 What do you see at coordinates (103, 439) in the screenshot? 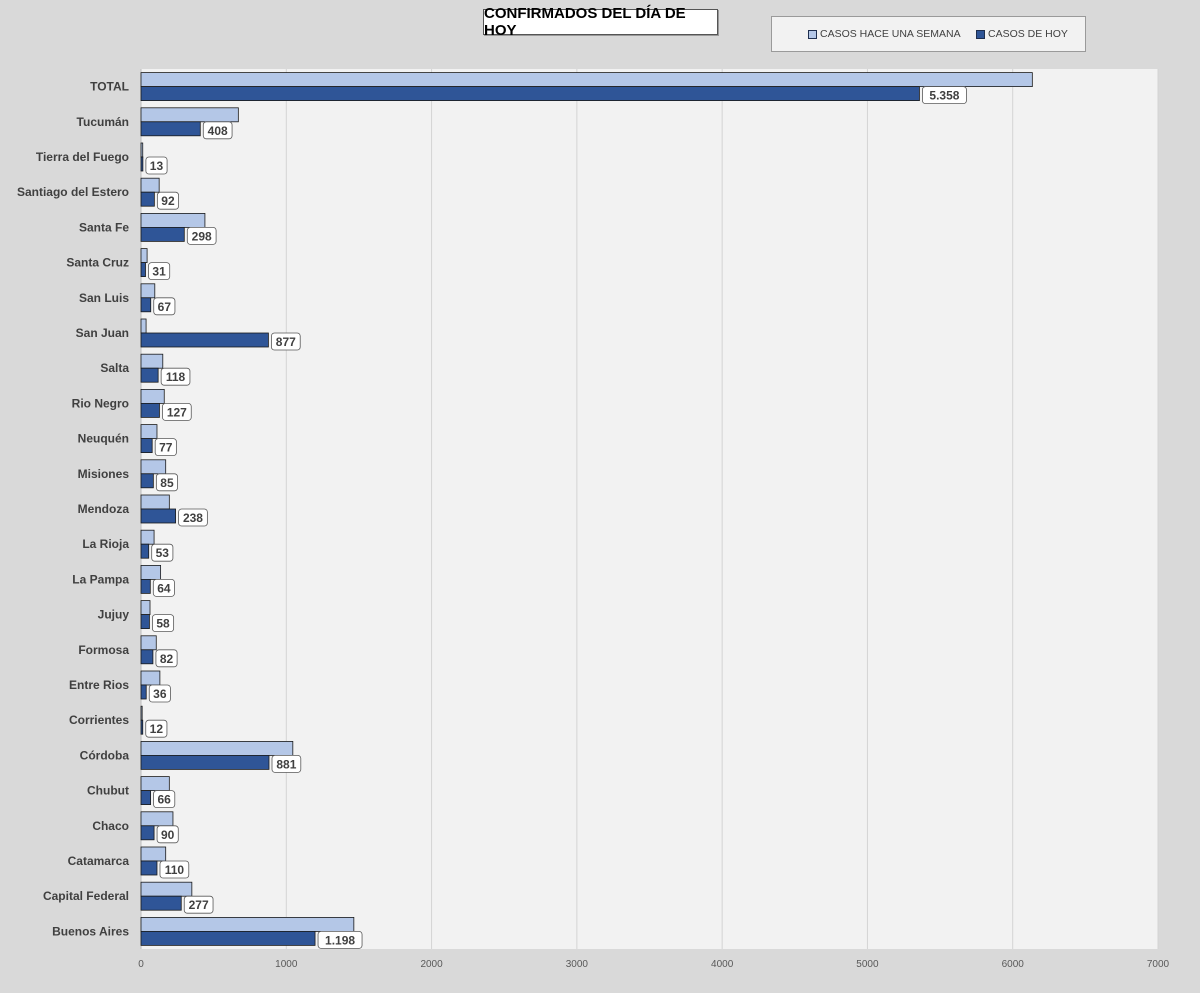
I see `category-label: Neuquén` at bounding box center [103, 439].